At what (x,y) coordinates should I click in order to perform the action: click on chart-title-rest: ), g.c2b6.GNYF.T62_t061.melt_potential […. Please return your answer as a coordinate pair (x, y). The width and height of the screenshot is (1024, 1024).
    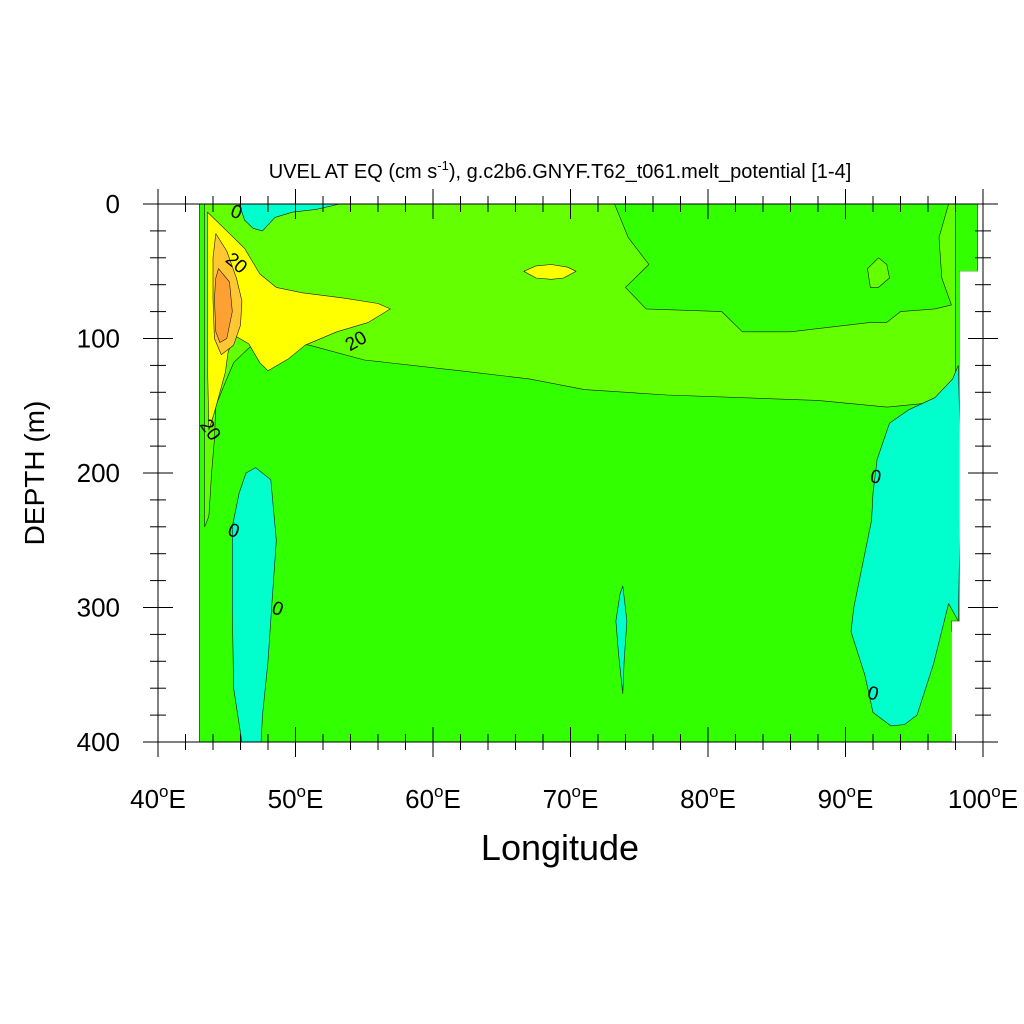
    Looking at the image, I should click on (650, 172).